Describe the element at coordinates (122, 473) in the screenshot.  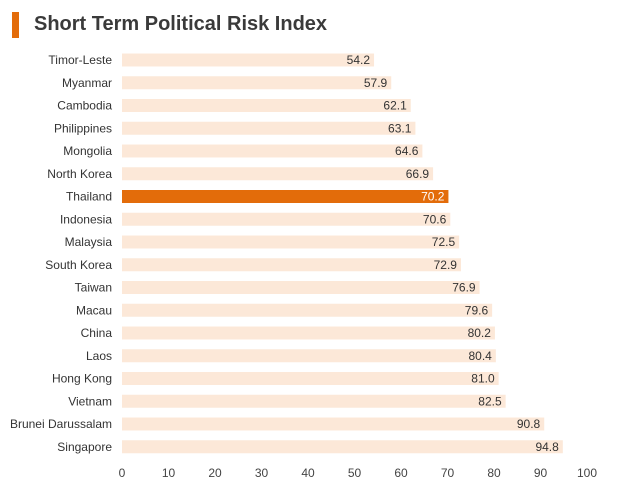
I see `x-tick-label: 0` at that location.